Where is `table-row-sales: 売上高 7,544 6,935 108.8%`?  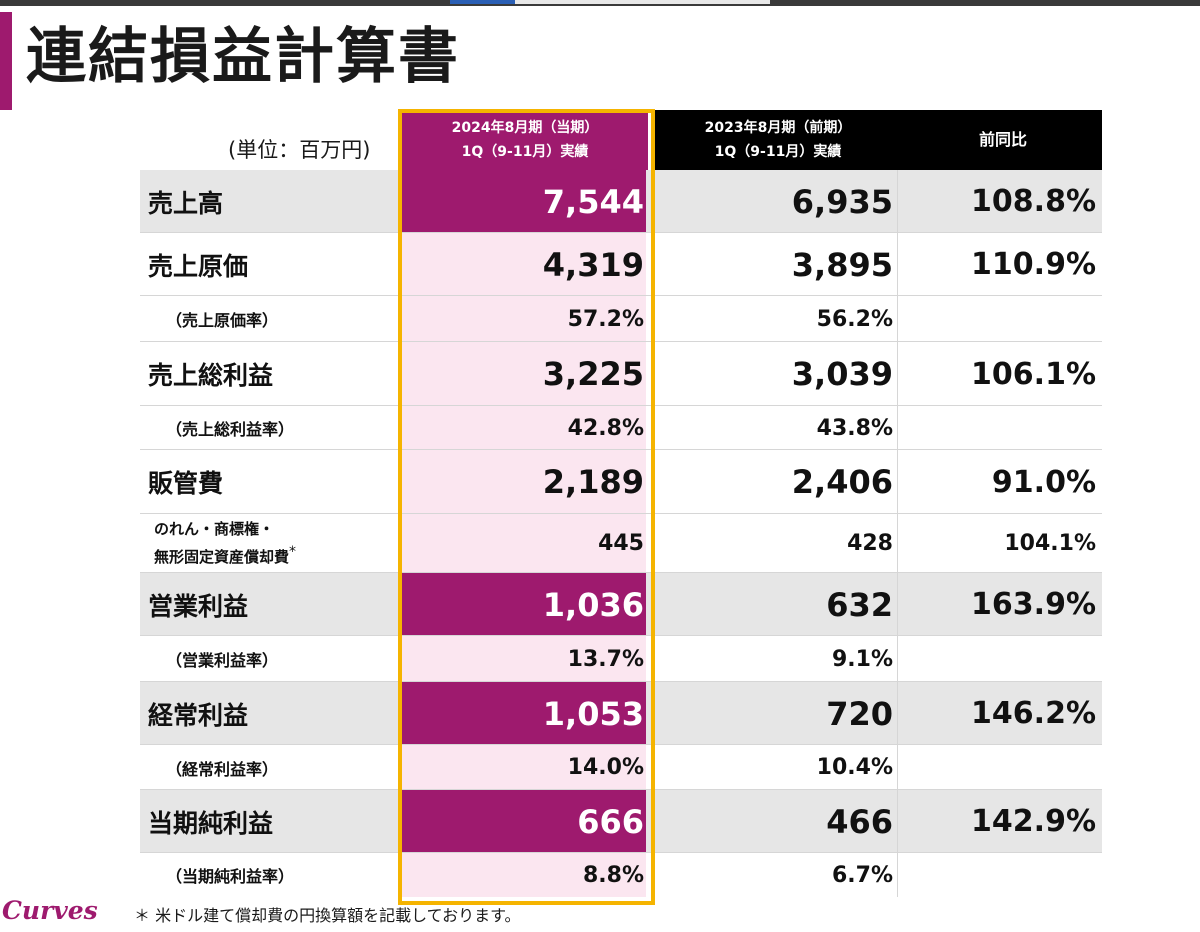 table-row-sales: 売上高 7,544 6,935 108.8% is located at coordinates (621, 201).